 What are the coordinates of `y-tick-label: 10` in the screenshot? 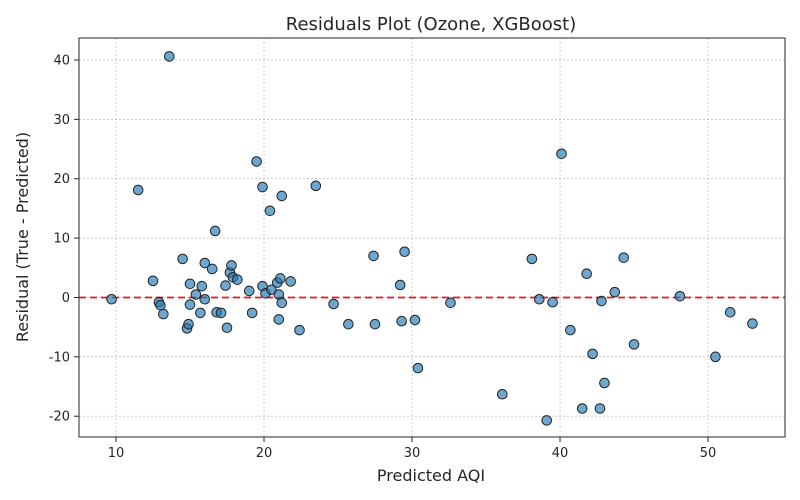 It's located at (61, 239).